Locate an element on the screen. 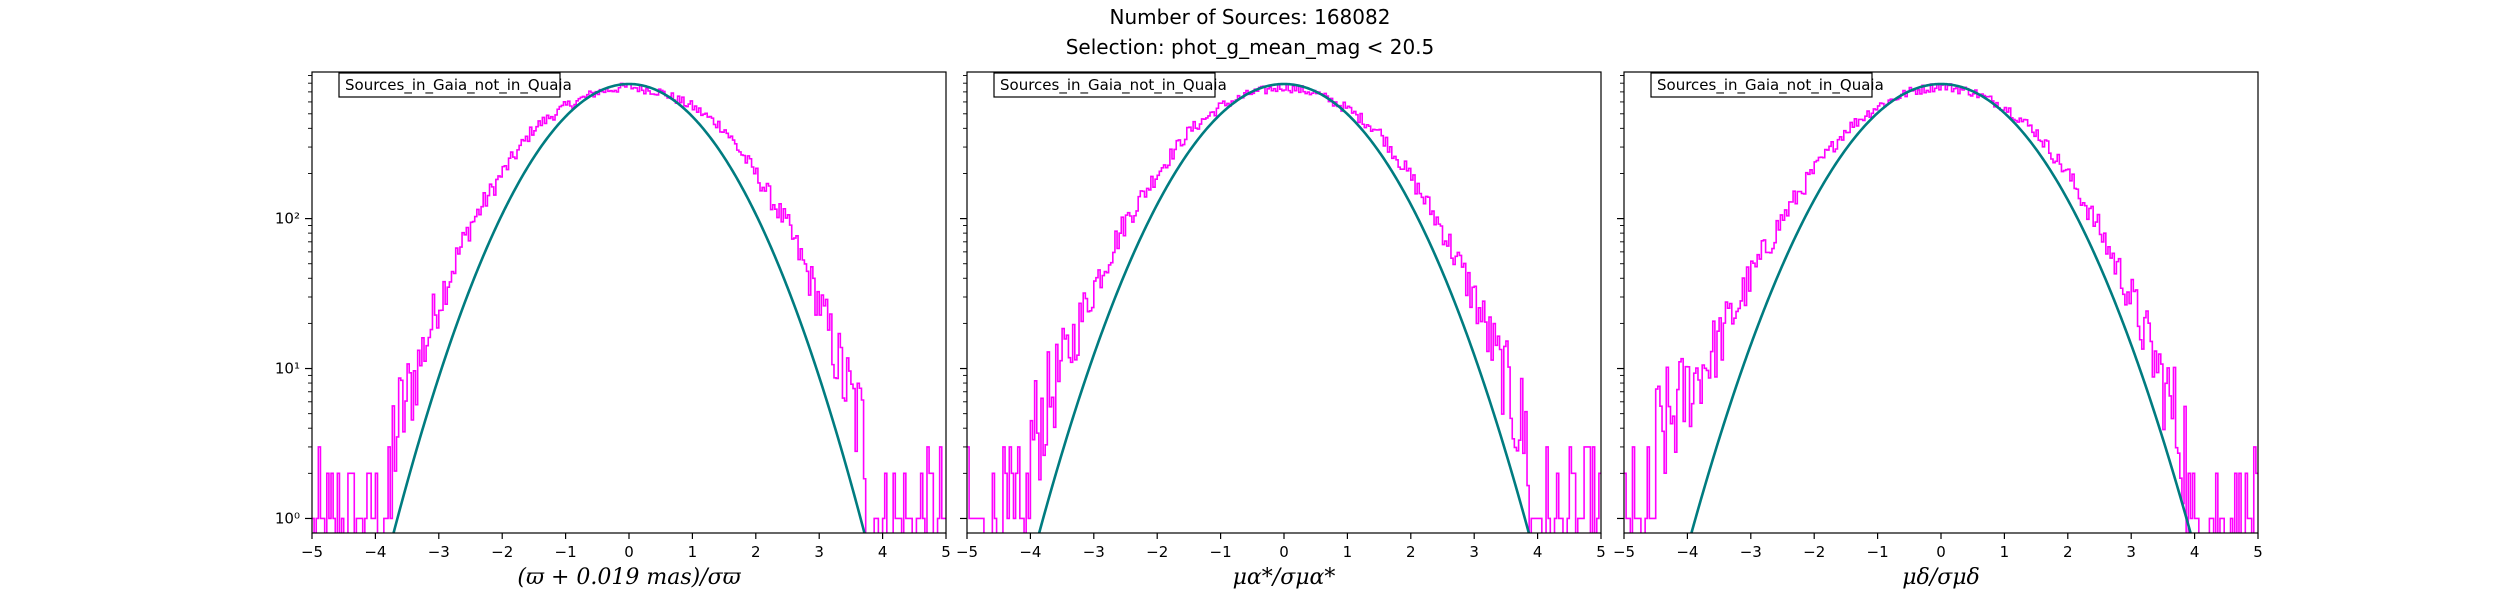  y-tick-label: 10¹ is located at coordinates (287, 369).